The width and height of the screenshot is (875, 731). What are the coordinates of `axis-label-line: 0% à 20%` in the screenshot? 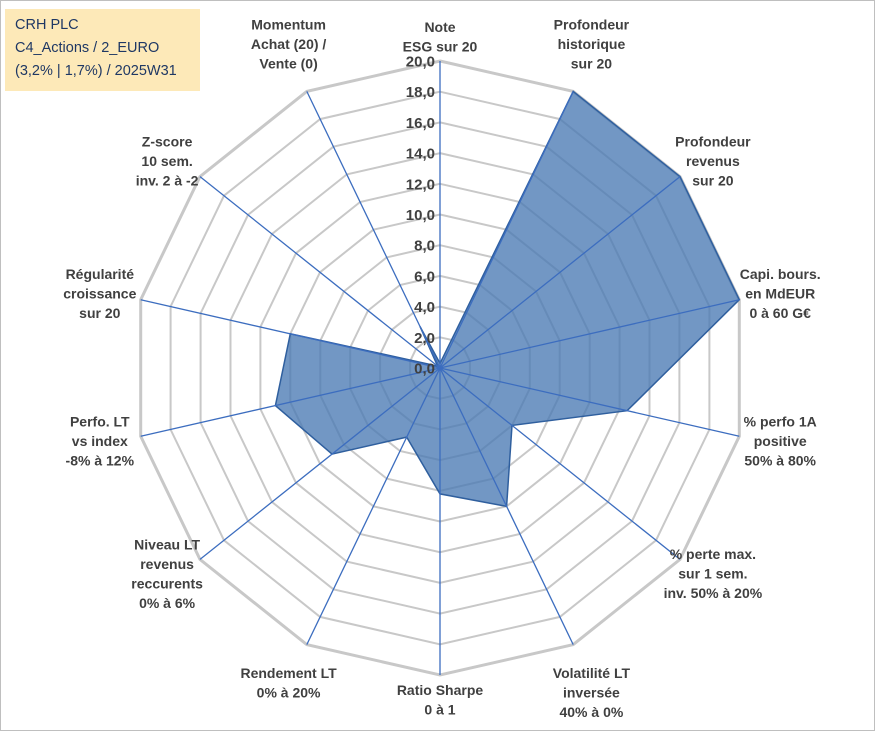 It's located at (289, 693).